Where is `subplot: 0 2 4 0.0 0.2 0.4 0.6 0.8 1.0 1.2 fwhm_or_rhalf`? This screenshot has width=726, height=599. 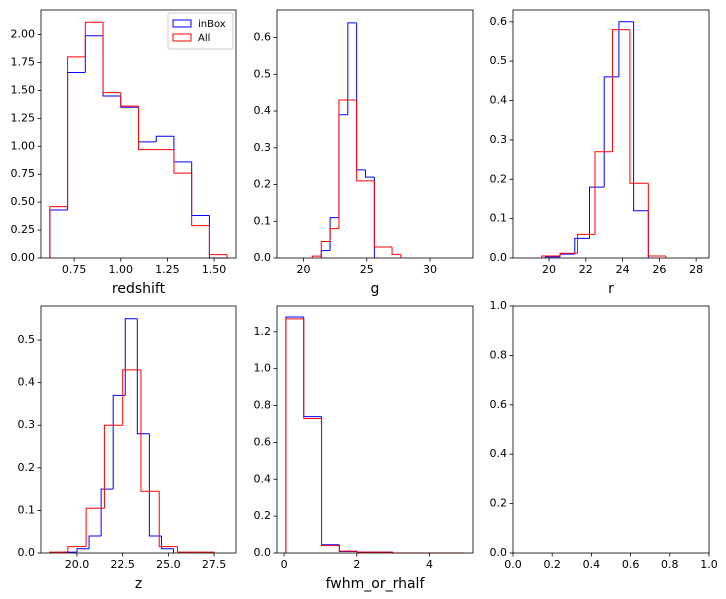 subplot: 0 2 4 0.0 0.2 0.4 0.6 0.8 1.0 1.2 fwhm_or_rhalf is located at coordinates (364, 448).